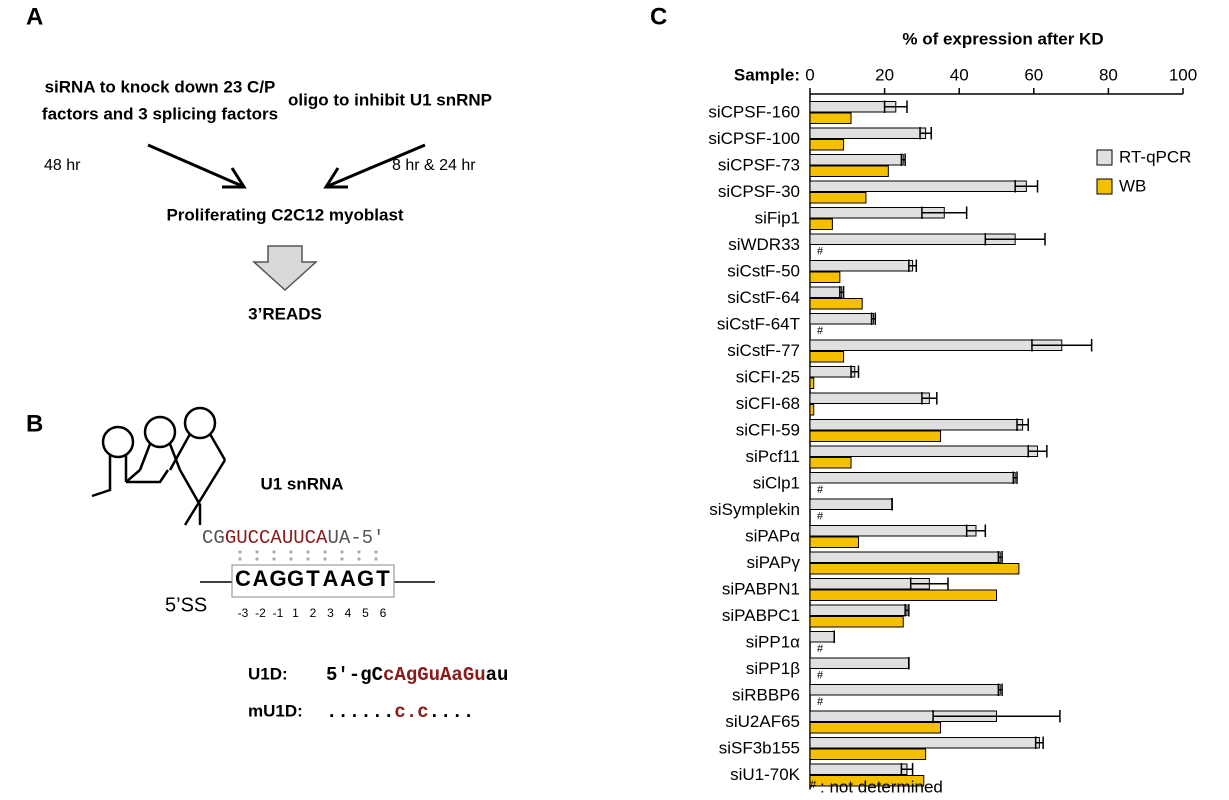  What do you see at coordinates (761, 615) in the screenshot?
I see `category-label: siPABPC1` at bounding box center [761, 615].